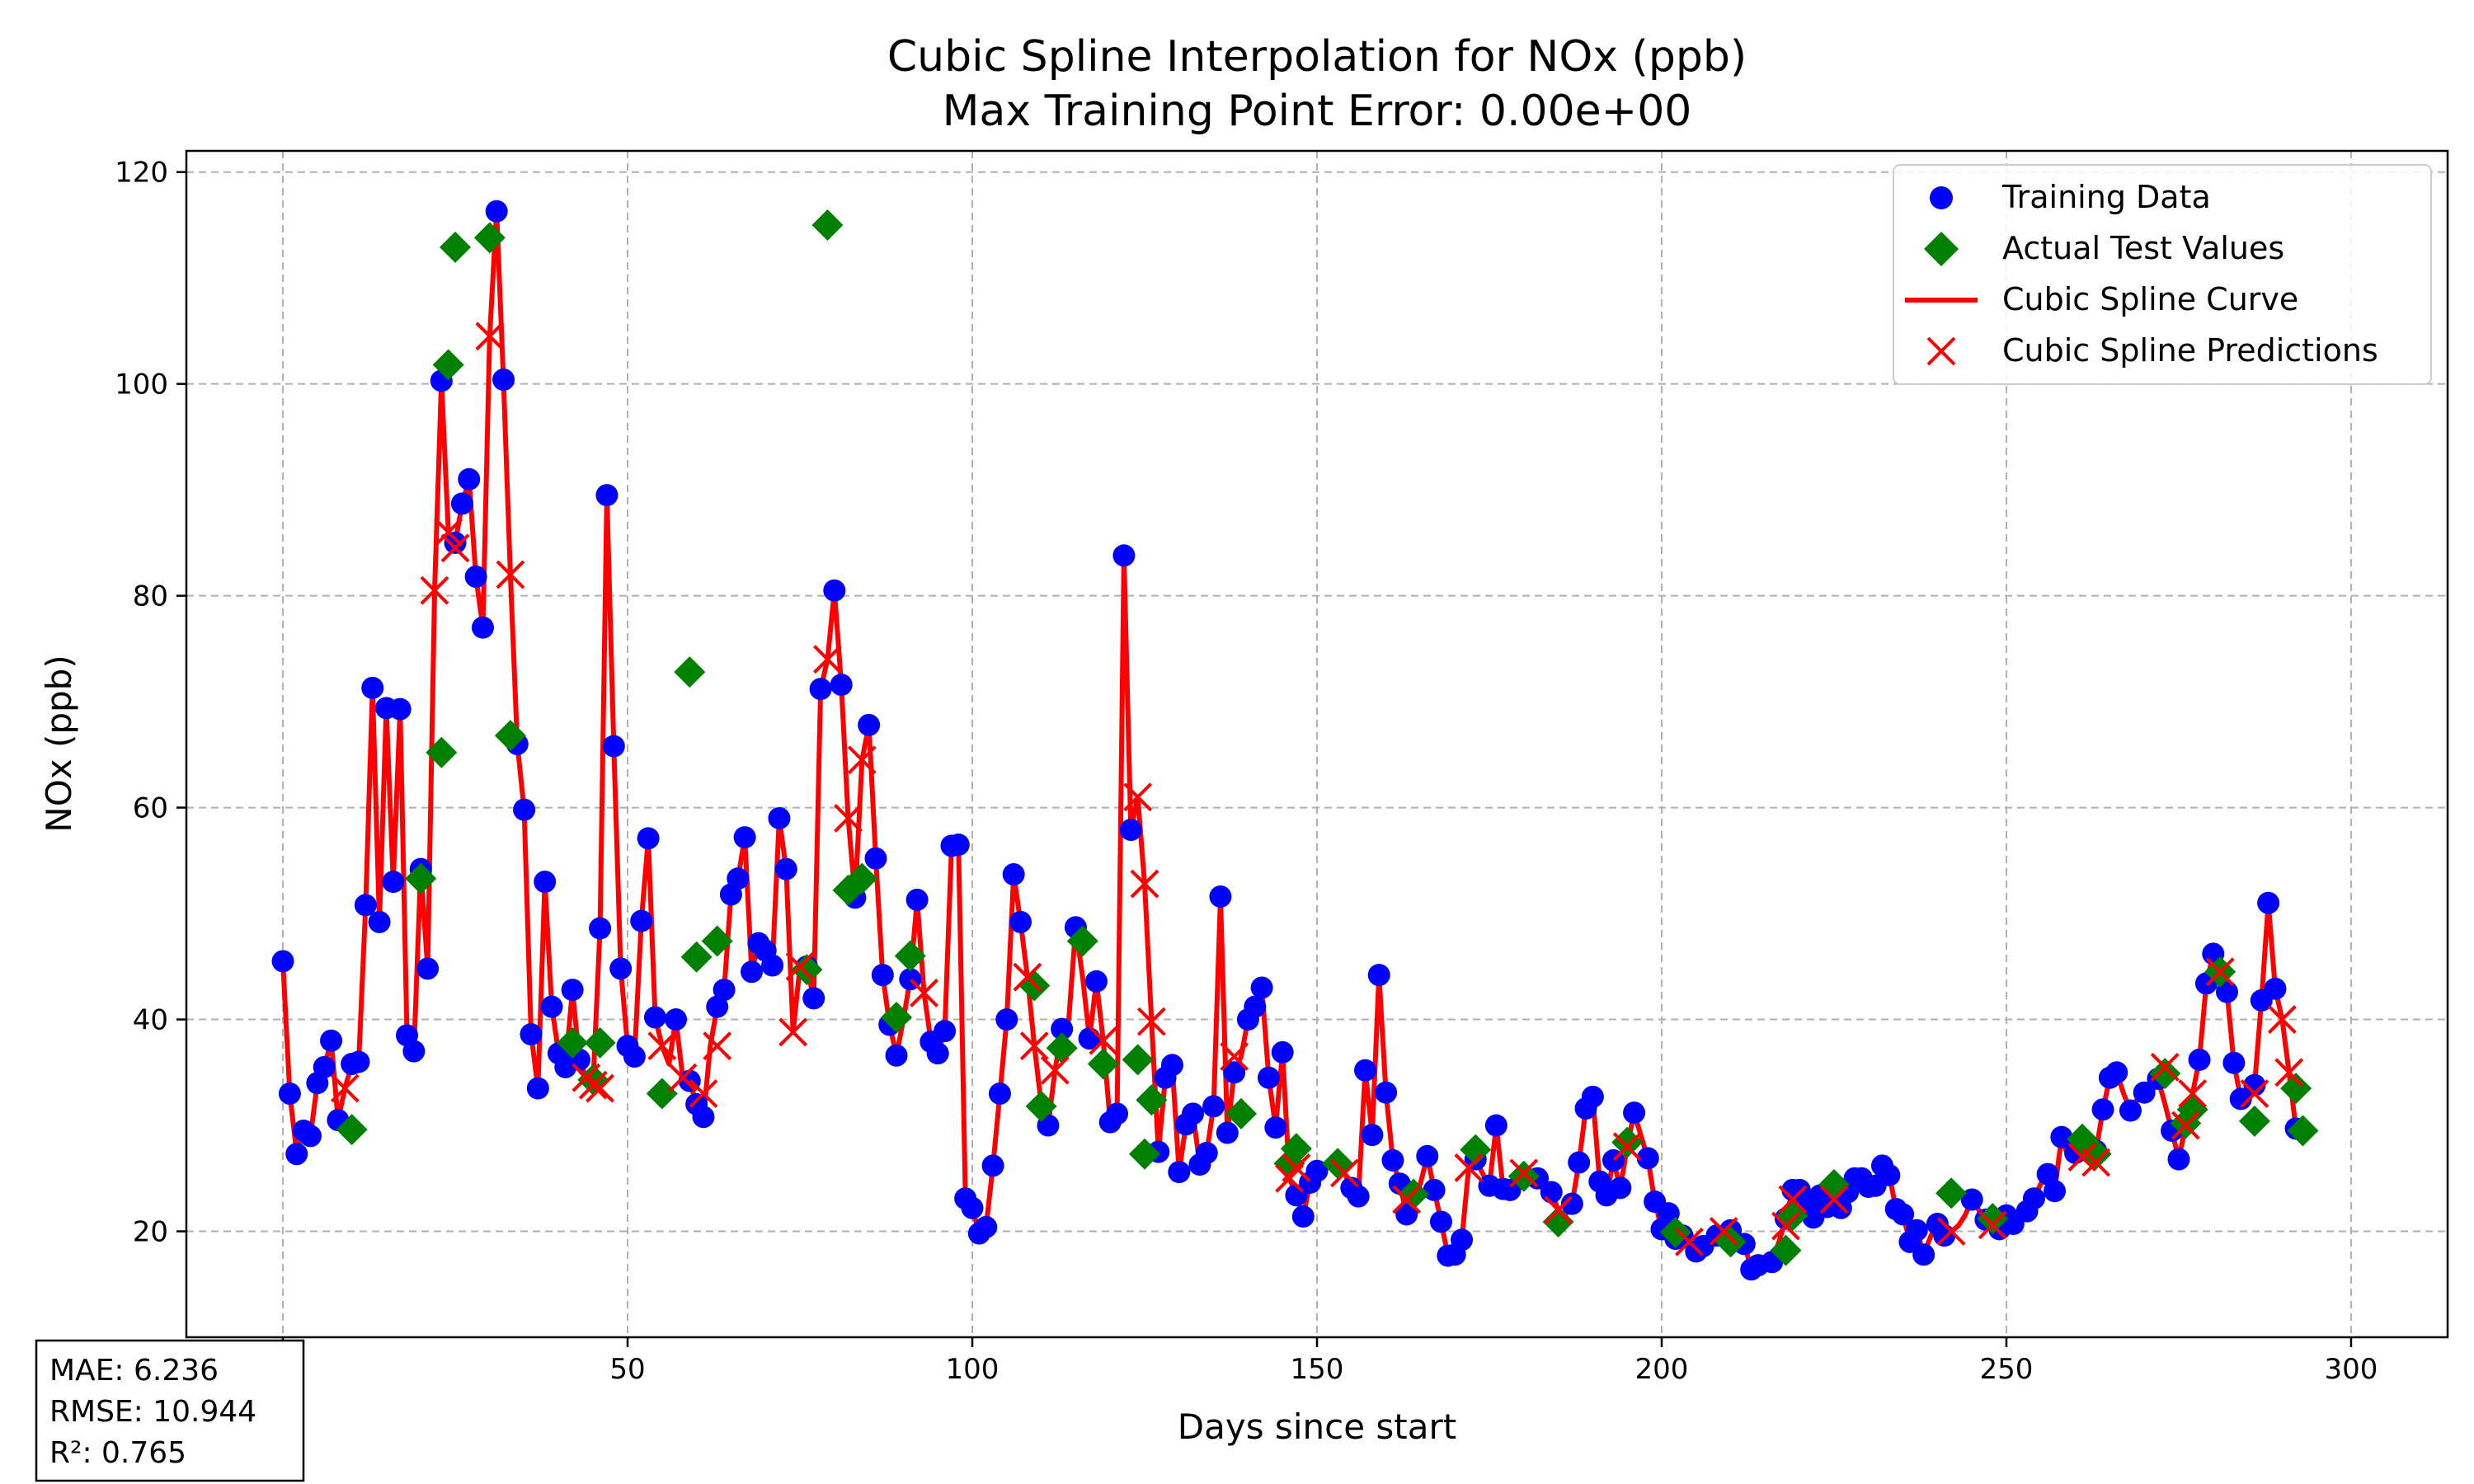 The image size is (2474, 1484). I want to click on chart-title: Cubic Spline Interpolation for NOx (ppb), so click(1317, 57).